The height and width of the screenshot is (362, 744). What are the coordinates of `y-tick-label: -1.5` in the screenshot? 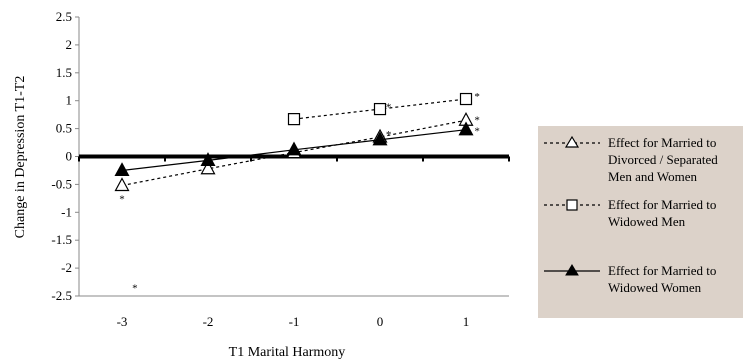 It's located at (61, 239).